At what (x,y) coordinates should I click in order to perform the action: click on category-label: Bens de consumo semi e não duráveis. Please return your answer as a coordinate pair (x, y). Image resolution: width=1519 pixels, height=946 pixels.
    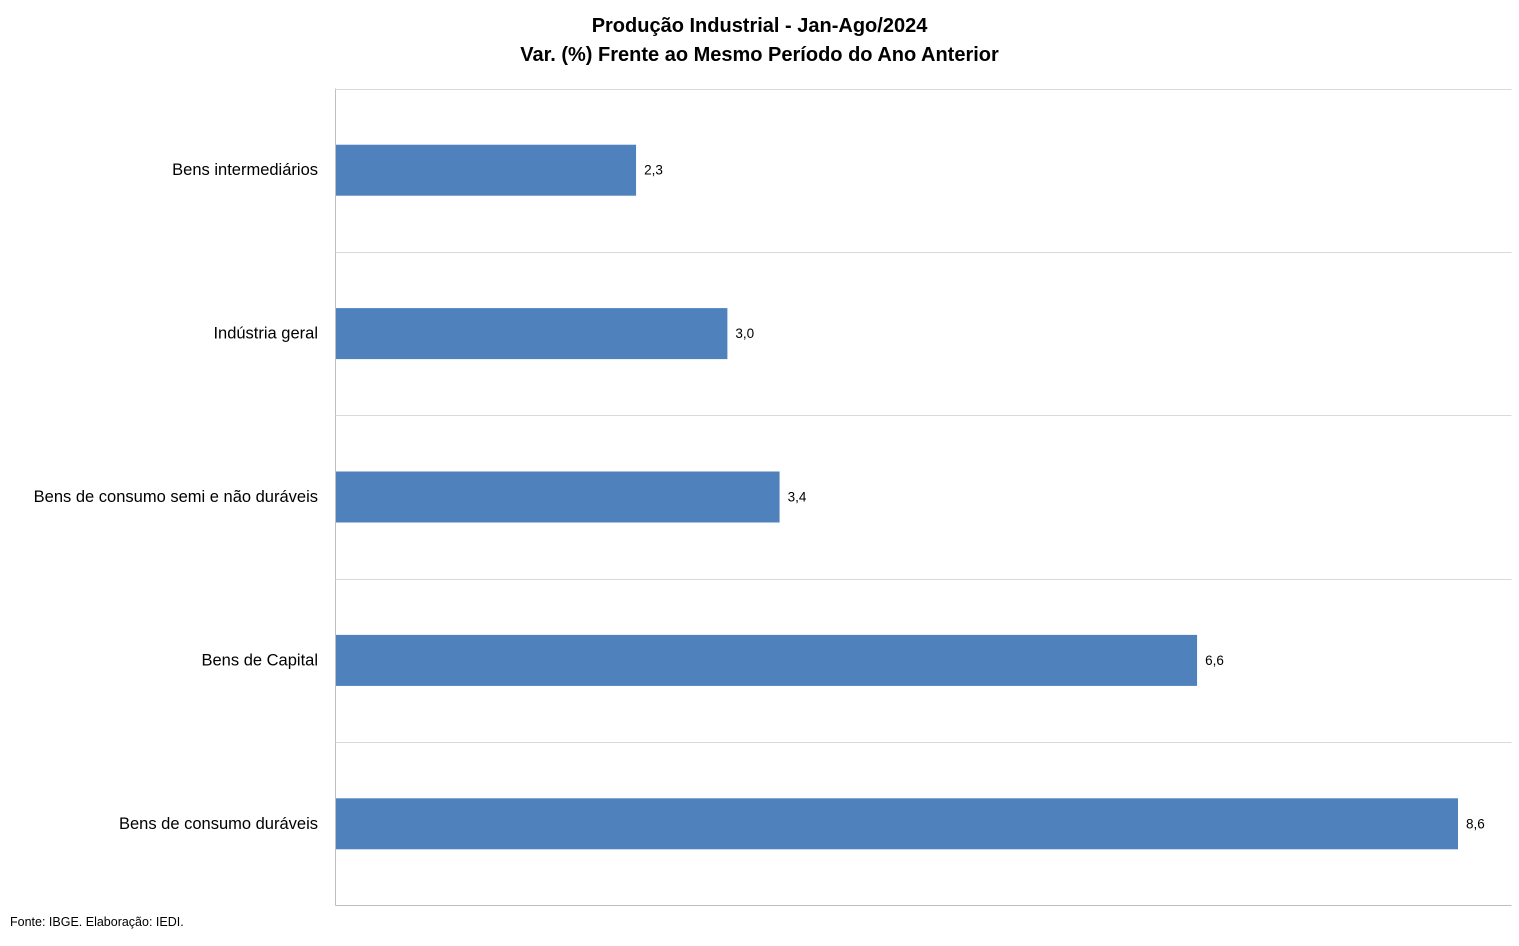
    Looking at the image, I should click on (176, 497).